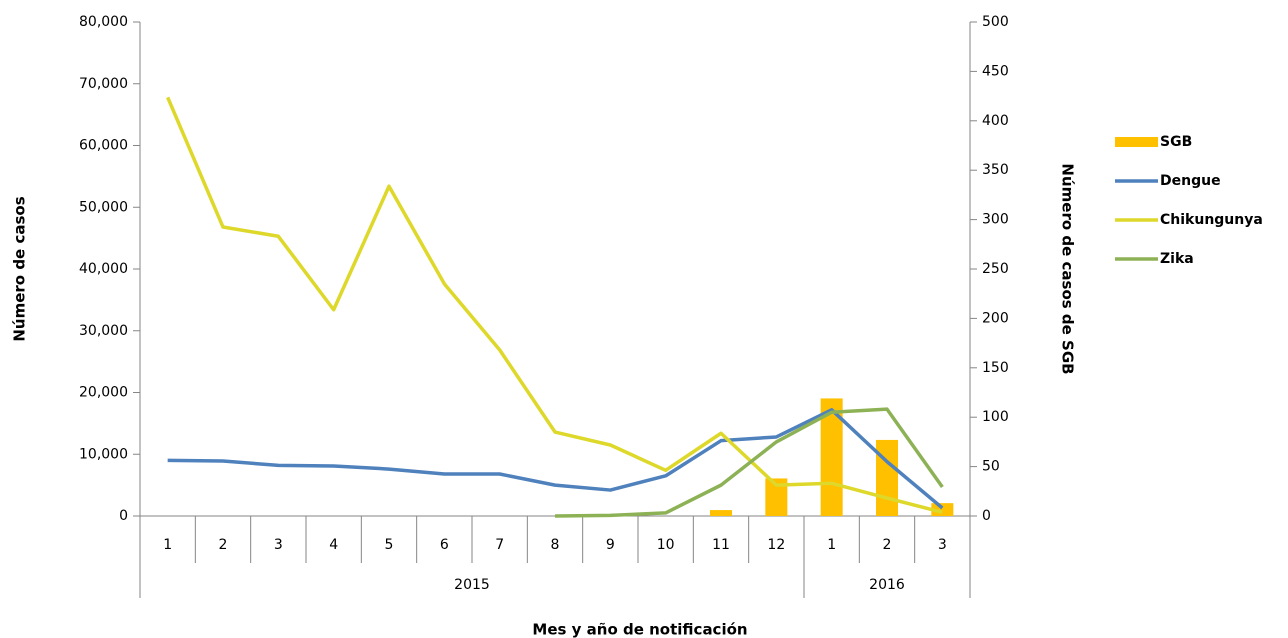 Image resolution: width=1288 pixels, height=638 pixels. I want to click on x-tick-label: 8, so click(555, 545).